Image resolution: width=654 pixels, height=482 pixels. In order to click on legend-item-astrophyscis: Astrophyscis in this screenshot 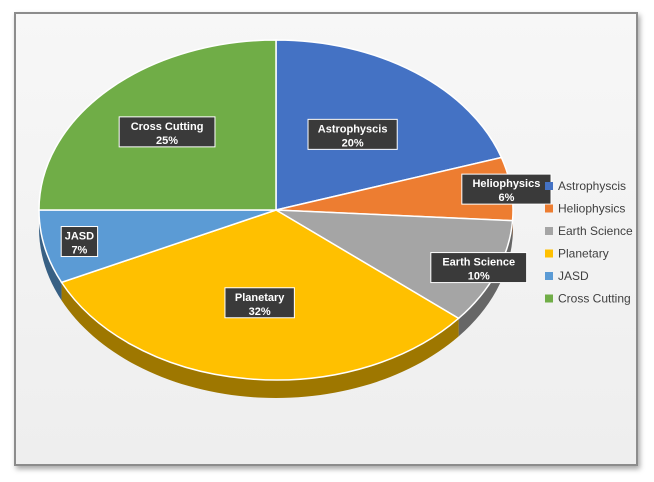, I will do `click(585, 186)`.